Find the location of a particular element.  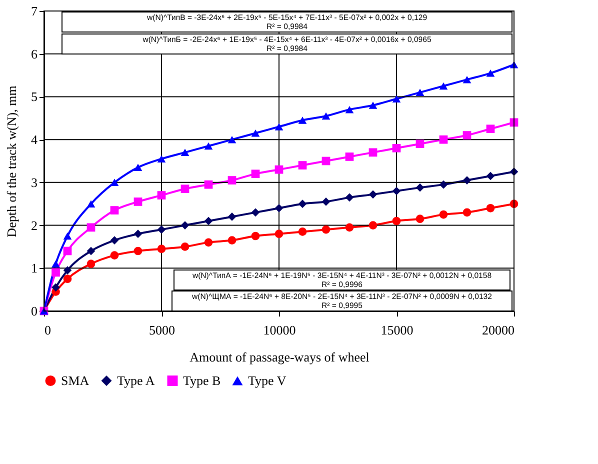

y-tick-label: 2 is located at coordinates (34, 225).